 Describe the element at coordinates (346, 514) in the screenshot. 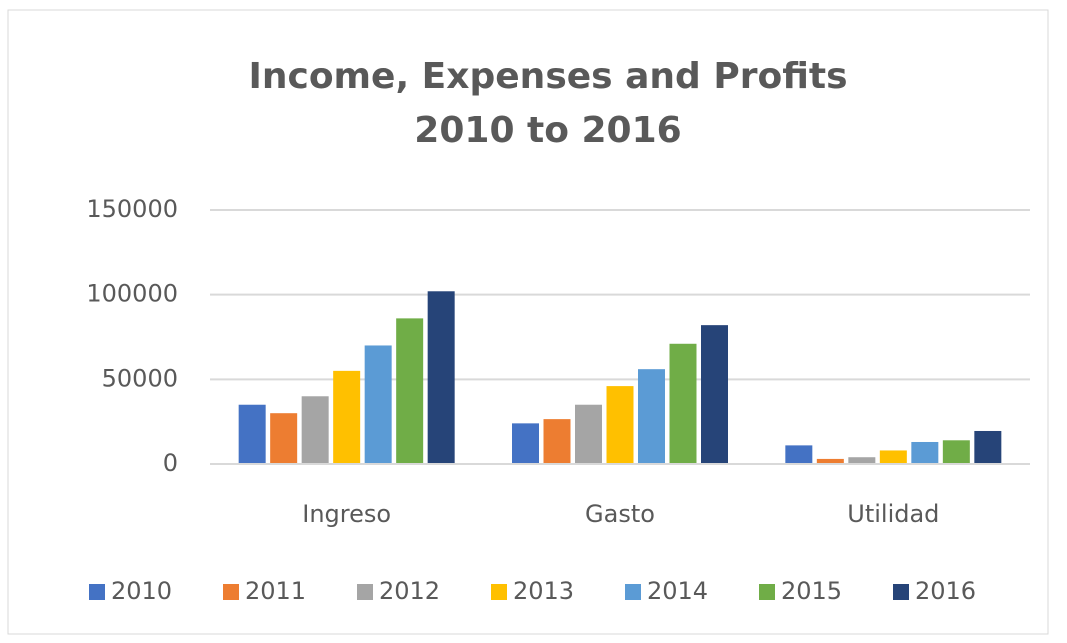

I see `x-tick-label: Ingreso` at that location.